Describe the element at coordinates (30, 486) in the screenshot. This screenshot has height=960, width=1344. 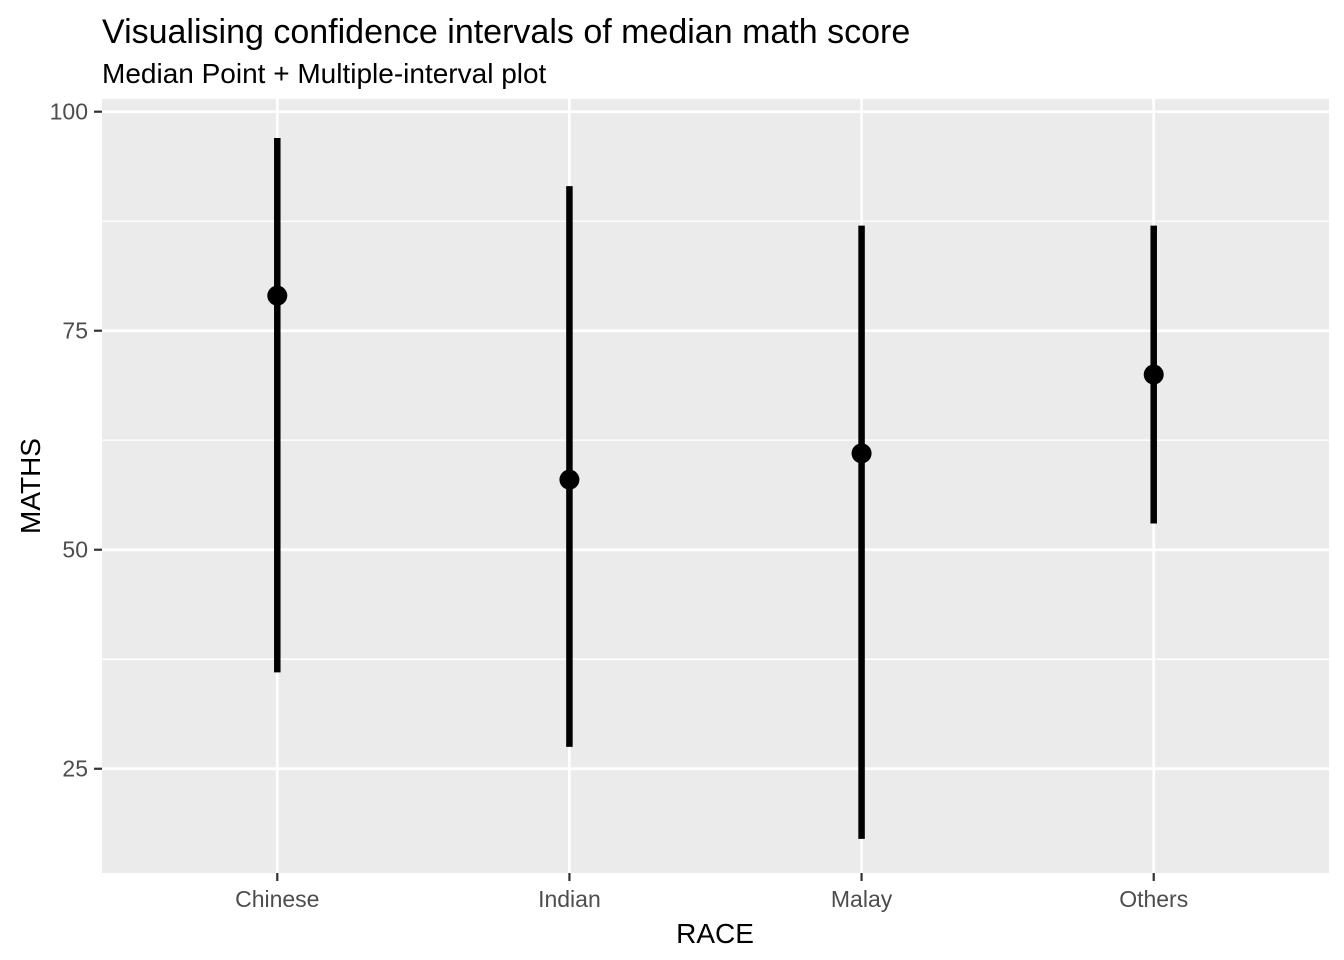
I see `y-axis-title: MATHS` at that location.